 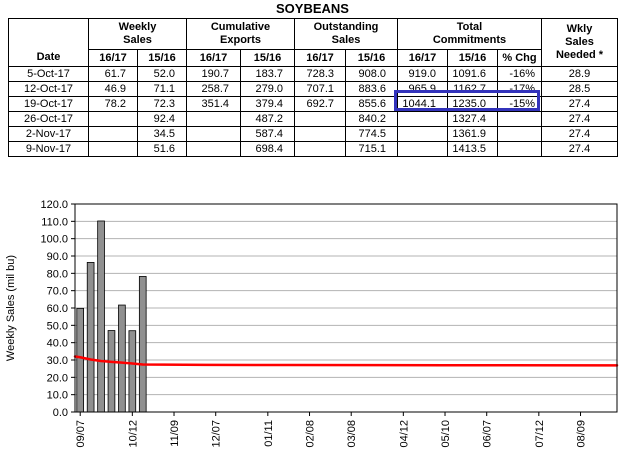 What do you see at coordinates (133, 434) in the screenshot?
I see `x-tick-label: 10/12` at bounding box center [133, 434].